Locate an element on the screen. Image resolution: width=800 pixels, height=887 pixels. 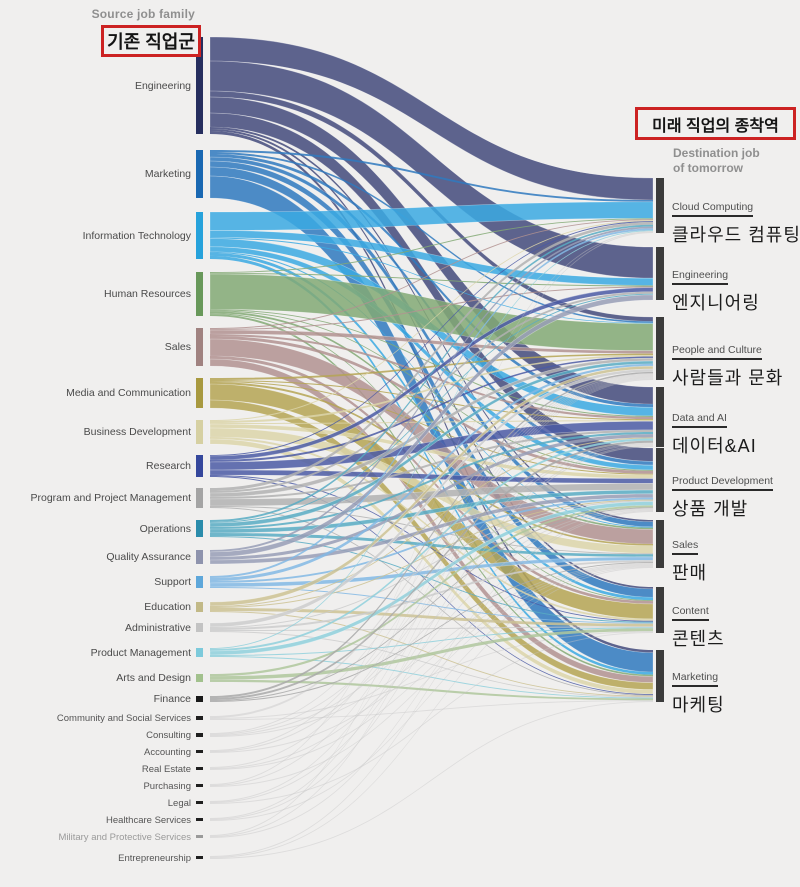
flow-marketing-to-people-and-culture is located at coordinates (431, 237).